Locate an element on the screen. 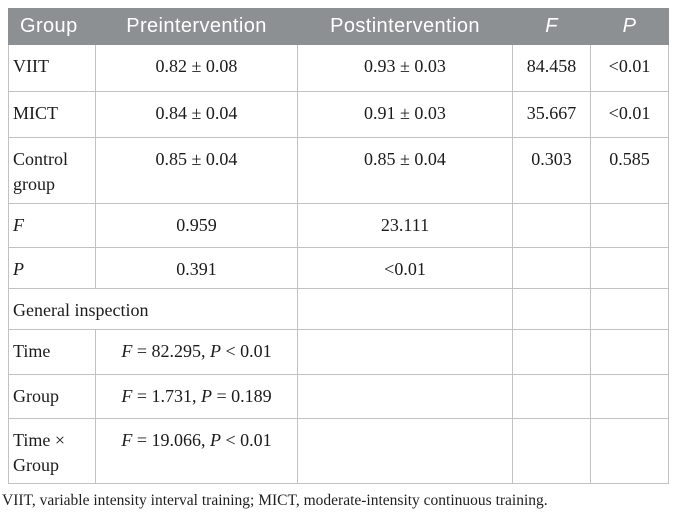  column-header-preintervention: Preintervention is located at coordinates (196, 26).